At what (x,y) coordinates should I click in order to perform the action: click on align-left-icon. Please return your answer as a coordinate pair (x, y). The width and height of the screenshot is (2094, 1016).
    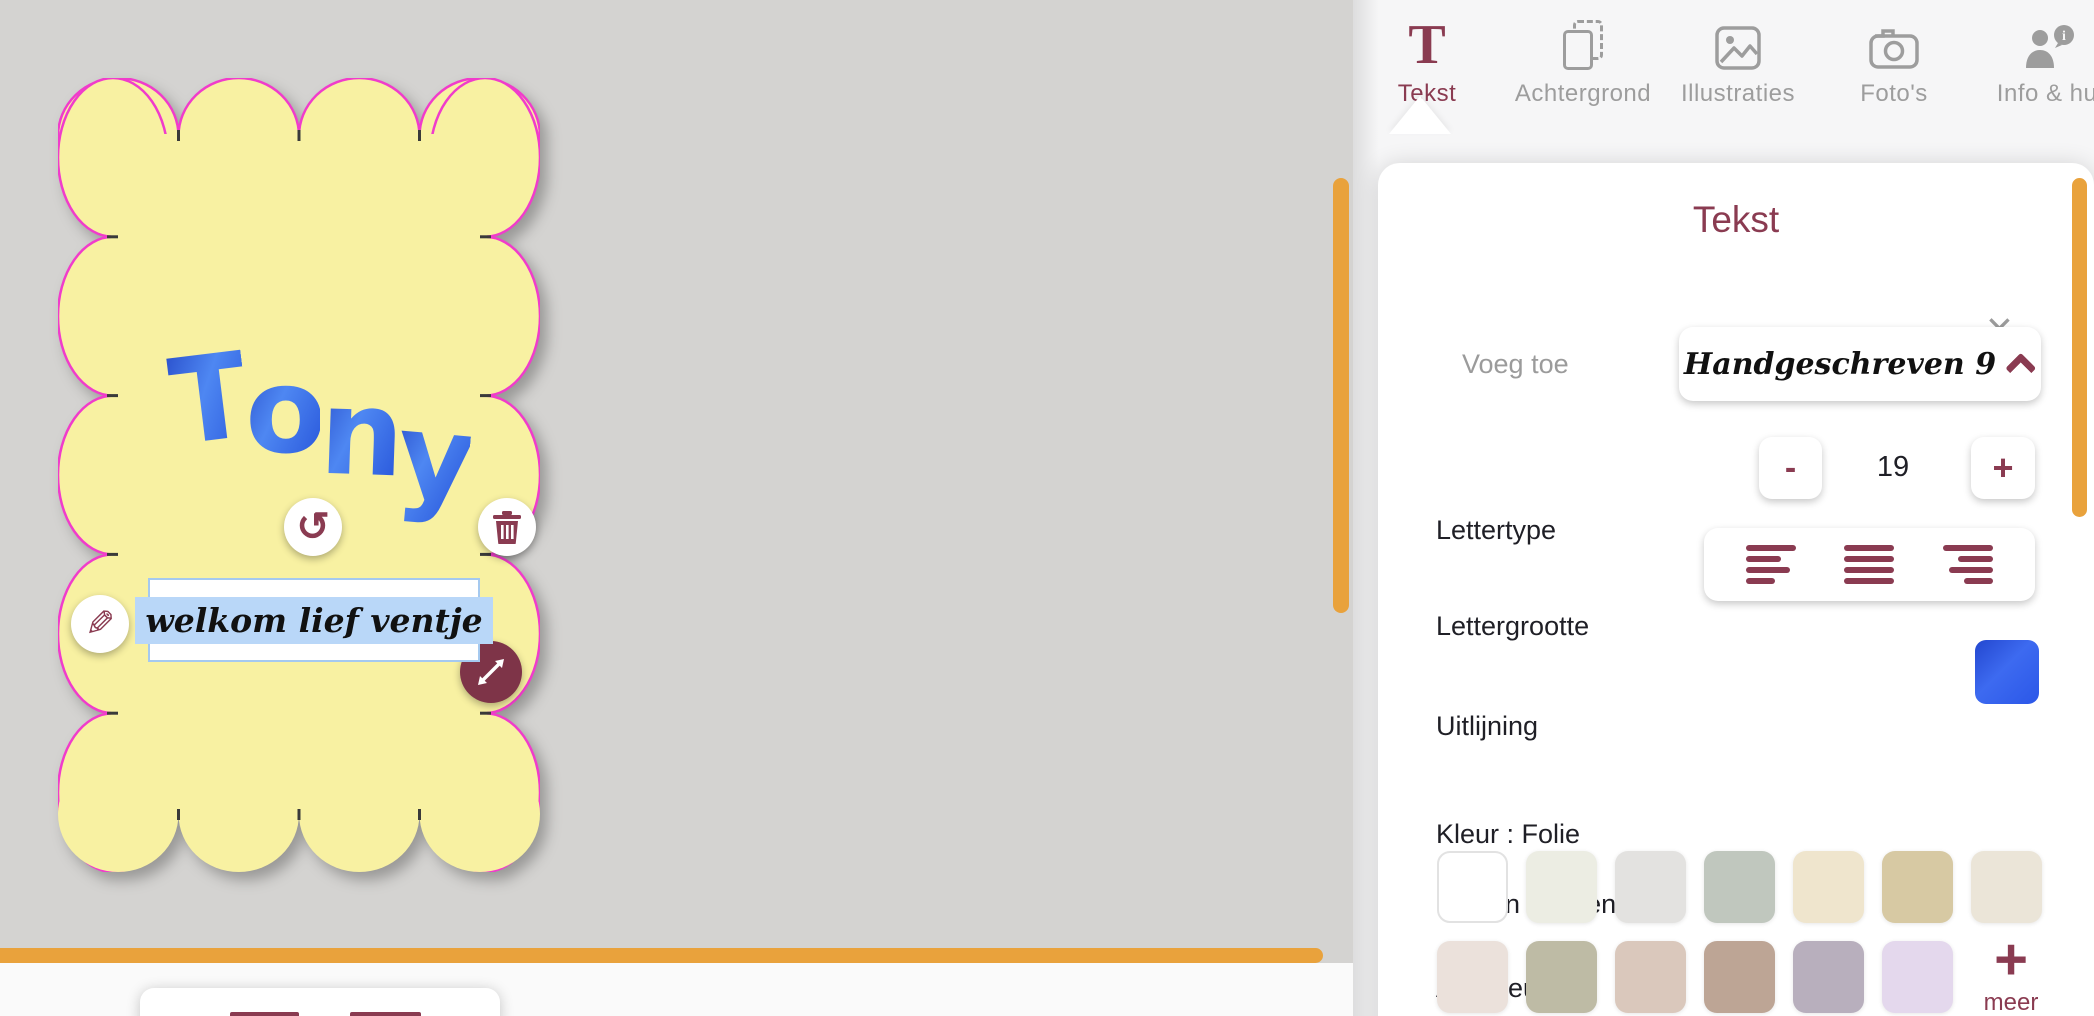
    Looking at the image, I should click on (1771, 564).